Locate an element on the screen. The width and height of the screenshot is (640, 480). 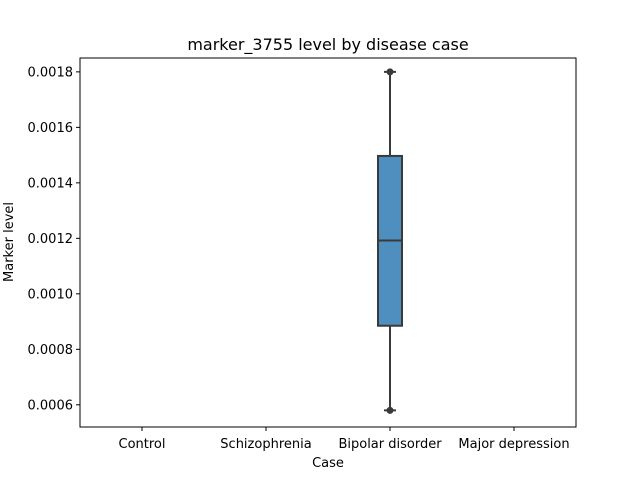
boxes is located at coordinates (390, 241).